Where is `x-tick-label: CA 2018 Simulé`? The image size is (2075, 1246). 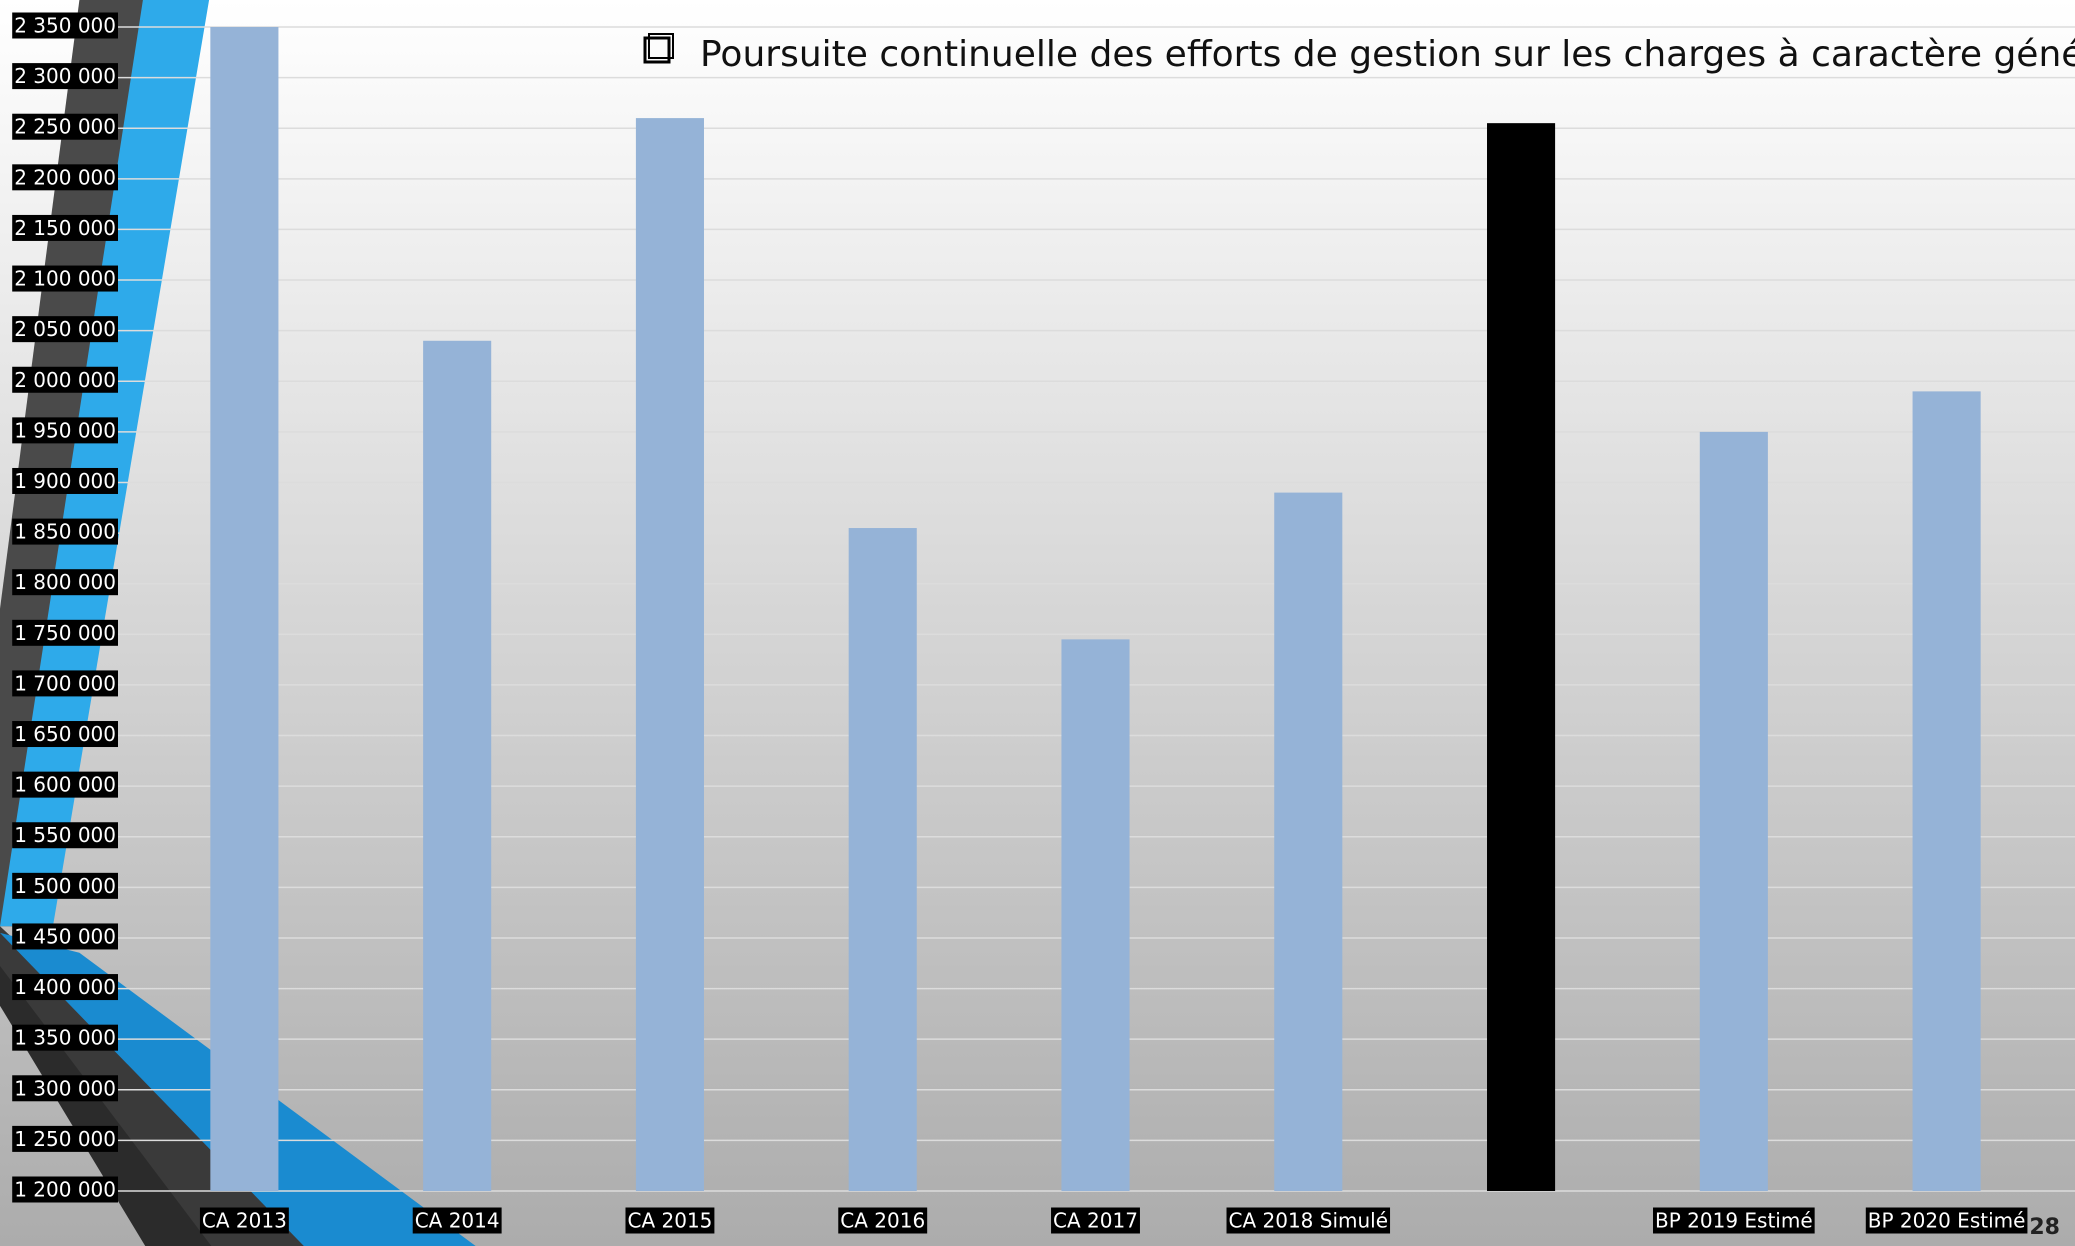
x-tick-label: CA 2018 Simulé is located at coordinates (1309, 1221).